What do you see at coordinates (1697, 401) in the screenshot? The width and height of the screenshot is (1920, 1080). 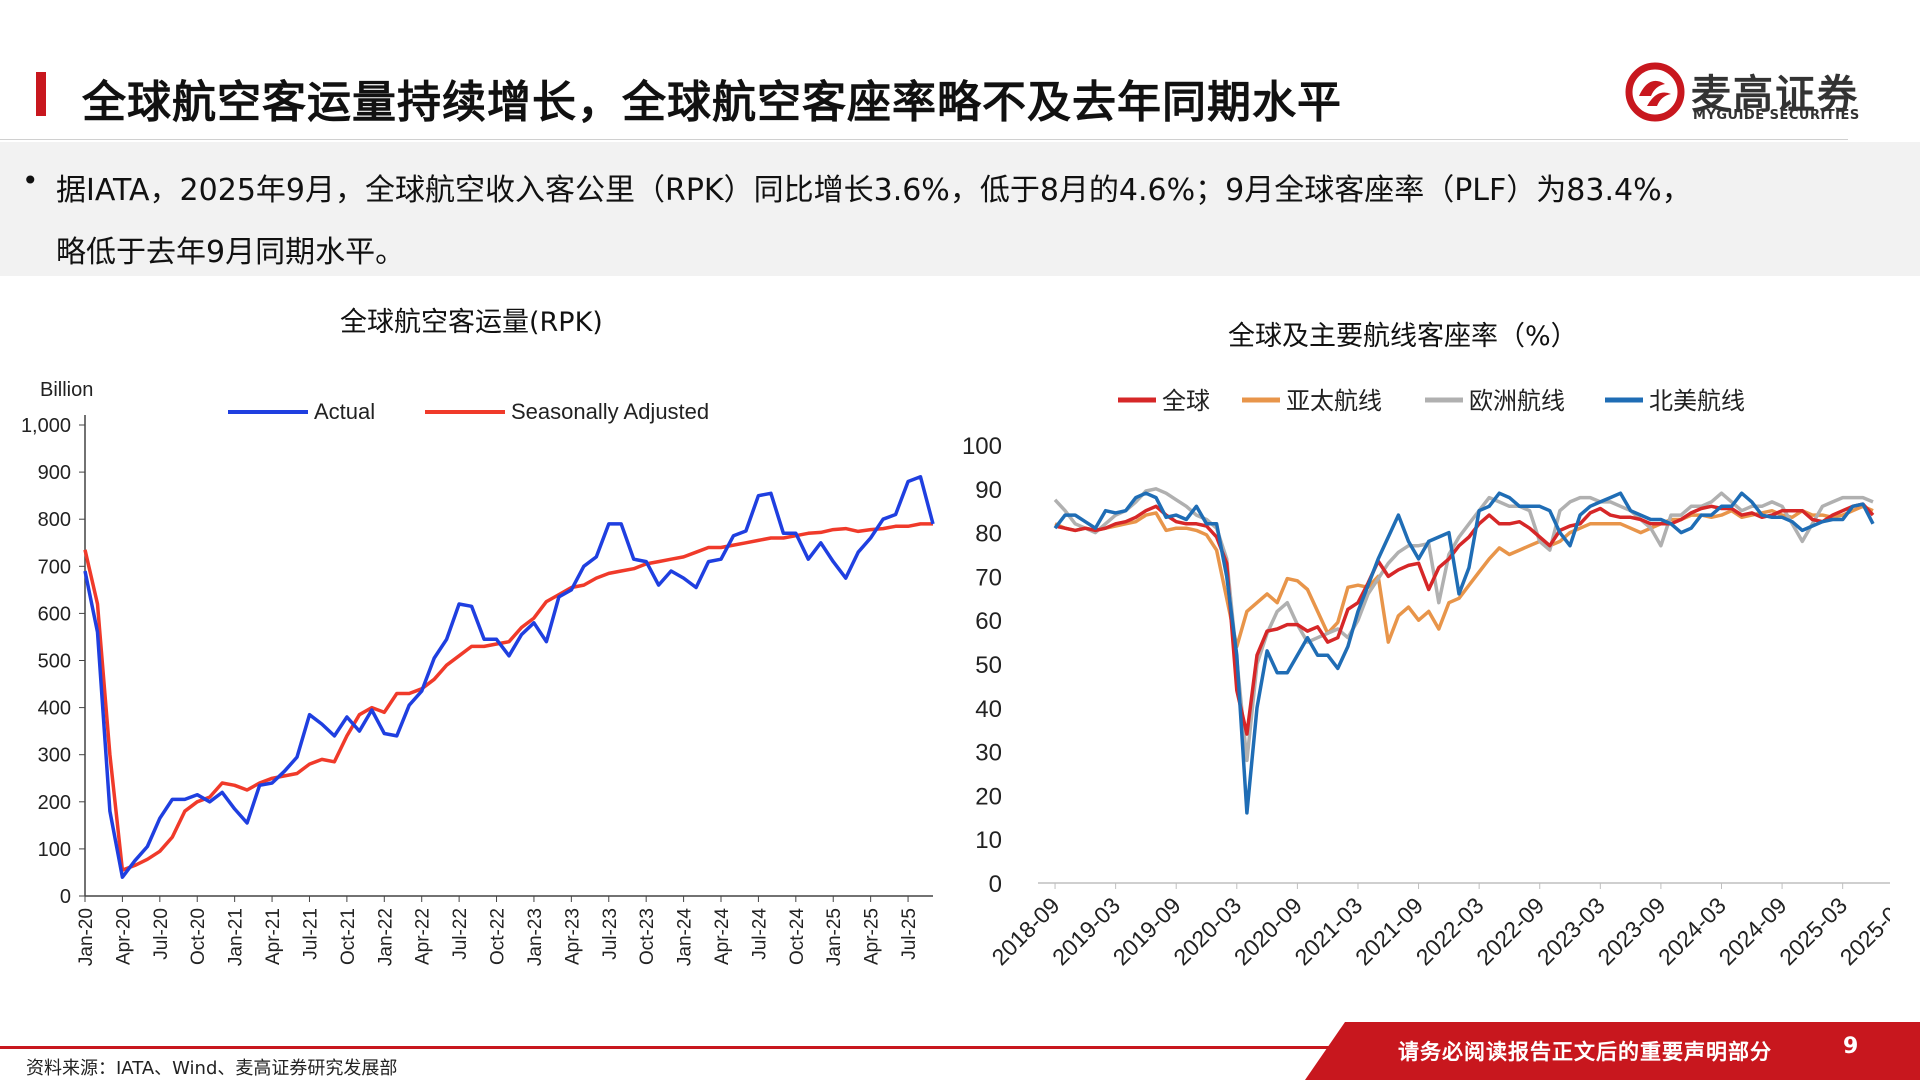 I see `plf-legend-label: 北美航线` at bounding box center [1697, 401].